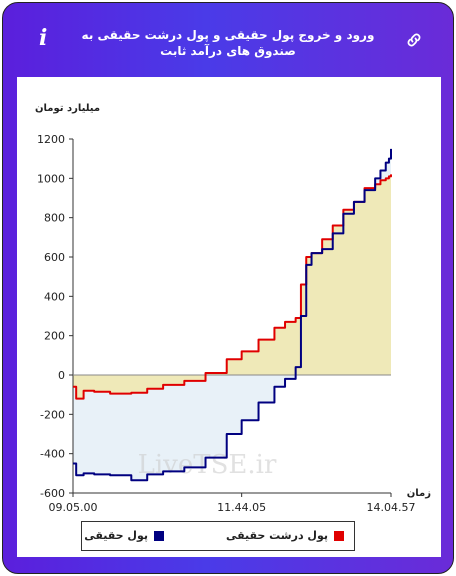 This screenshot has width=456, height=576. Describe the element at coordinates (54, 257) in the screenshot. I see `y-tick-label: 600` at that location.